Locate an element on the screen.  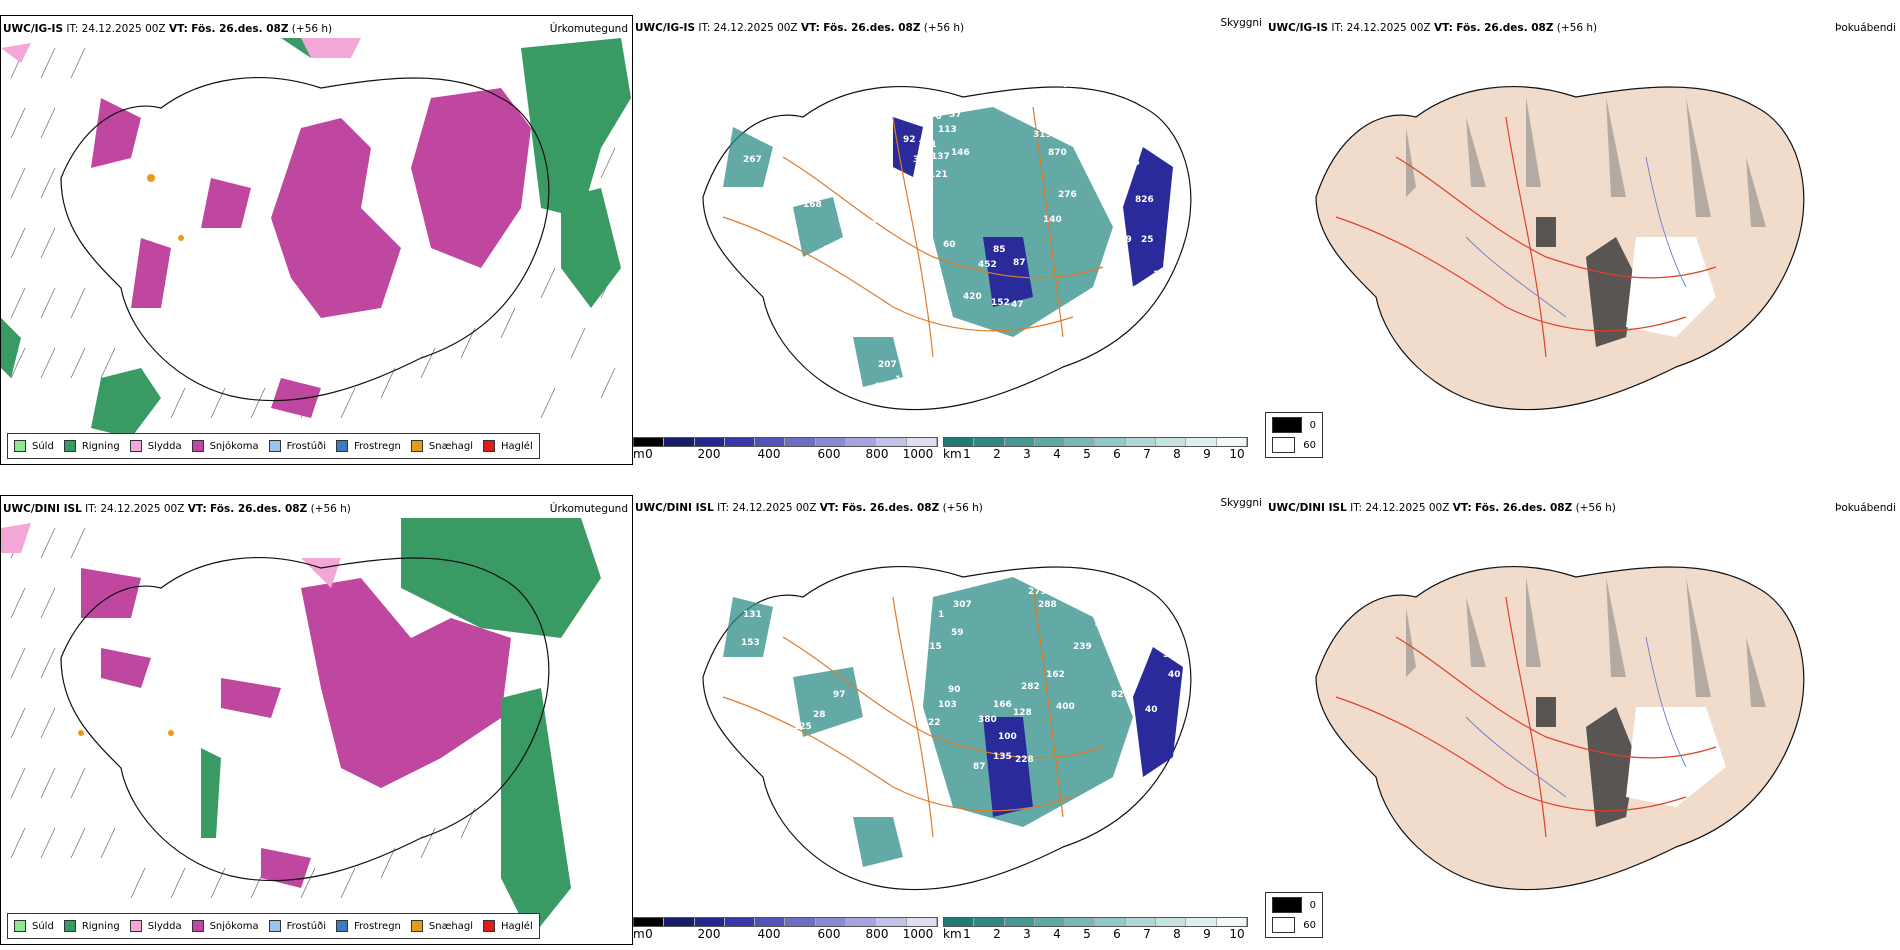
cloud-label: 168 is located at coordinates (812, 205).